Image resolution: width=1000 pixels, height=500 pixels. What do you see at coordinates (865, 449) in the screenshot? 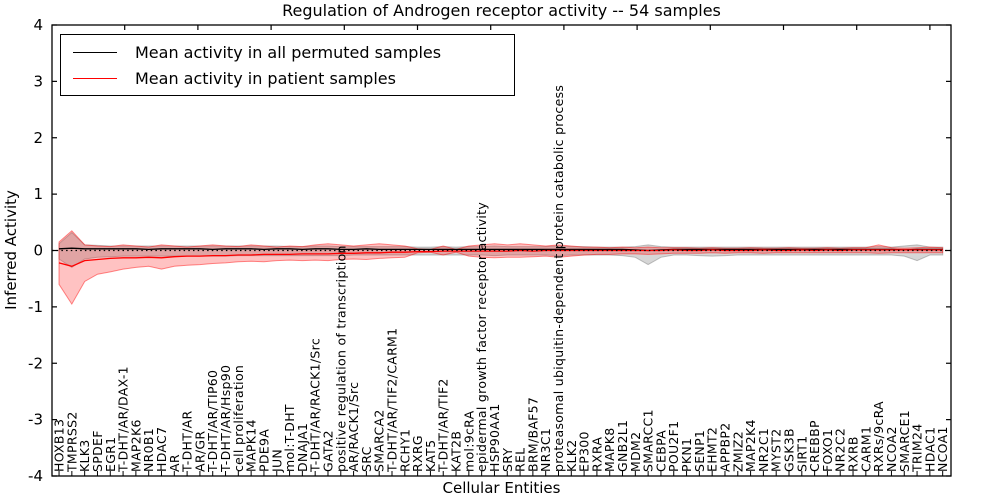
I see `x-tick-label: CARM1` at bounding box center [865, 449].